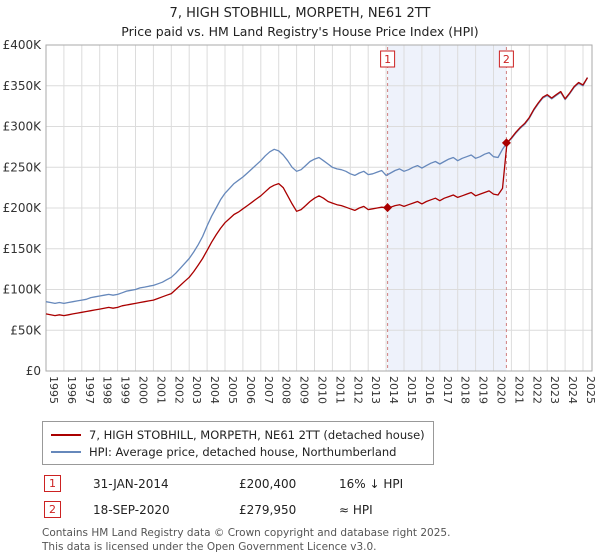 Image resolution: width=600 pixels, height=560 pixels. What do you see at coordinates (387, 59) in the screenshot?
I see `svg-text: 1` at bounding box center [387, 59].